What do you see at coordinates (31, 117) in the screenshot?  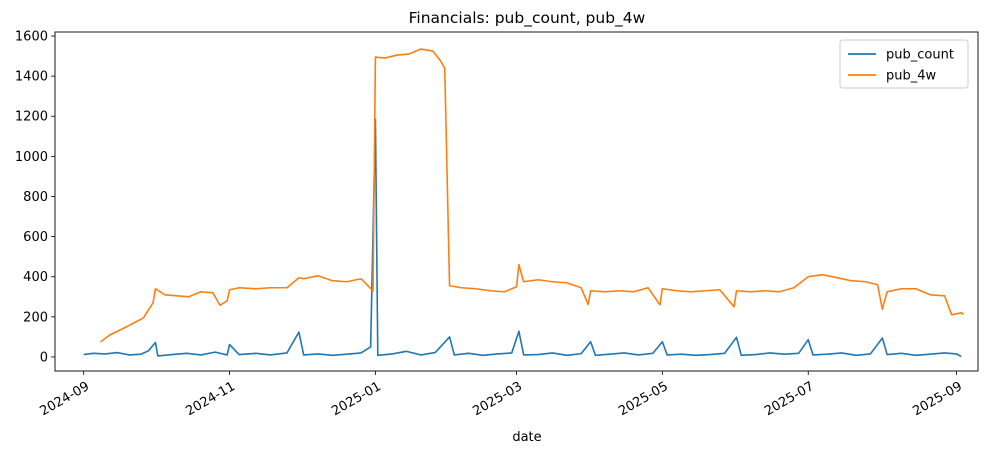 I see `y-tick-label: 1200` at bounding box center [31, 117].